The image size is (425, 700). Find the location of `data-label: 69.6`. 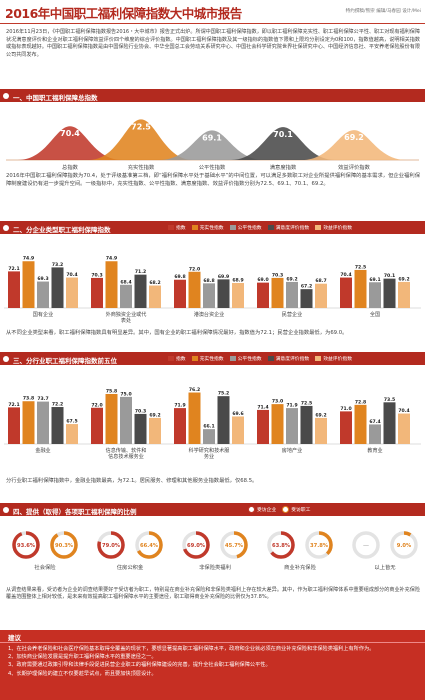

data-label: 69.6 is located at coordinates (237, 414).